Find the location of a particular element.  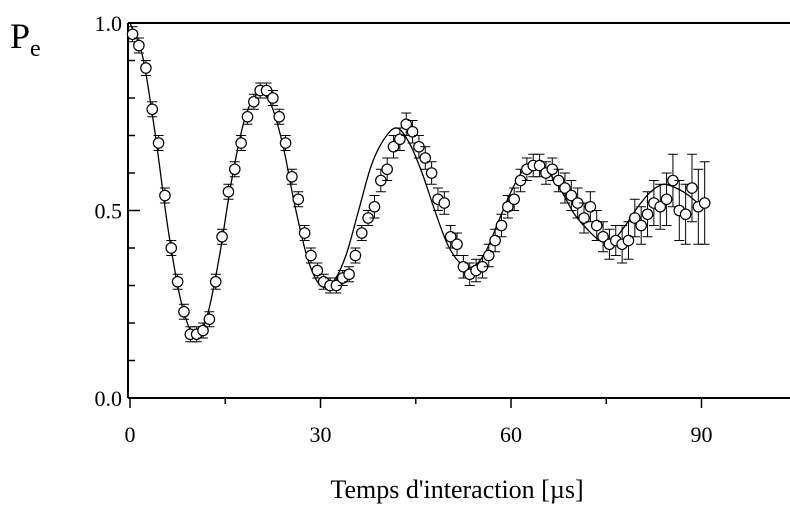

y-axis-label-subscript: e is located at coordinates (35, 49).